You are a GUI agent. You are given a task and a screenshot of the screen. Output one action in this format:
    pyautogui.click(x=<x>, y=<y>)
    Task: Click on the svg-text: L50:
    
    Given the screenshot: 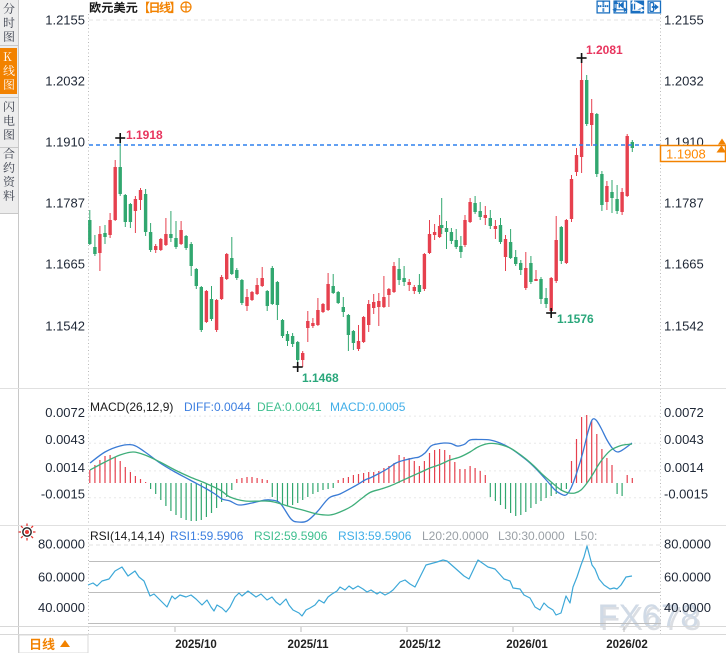 What is the action you would take?
    pyautogui.click(x=585, y=536)
    